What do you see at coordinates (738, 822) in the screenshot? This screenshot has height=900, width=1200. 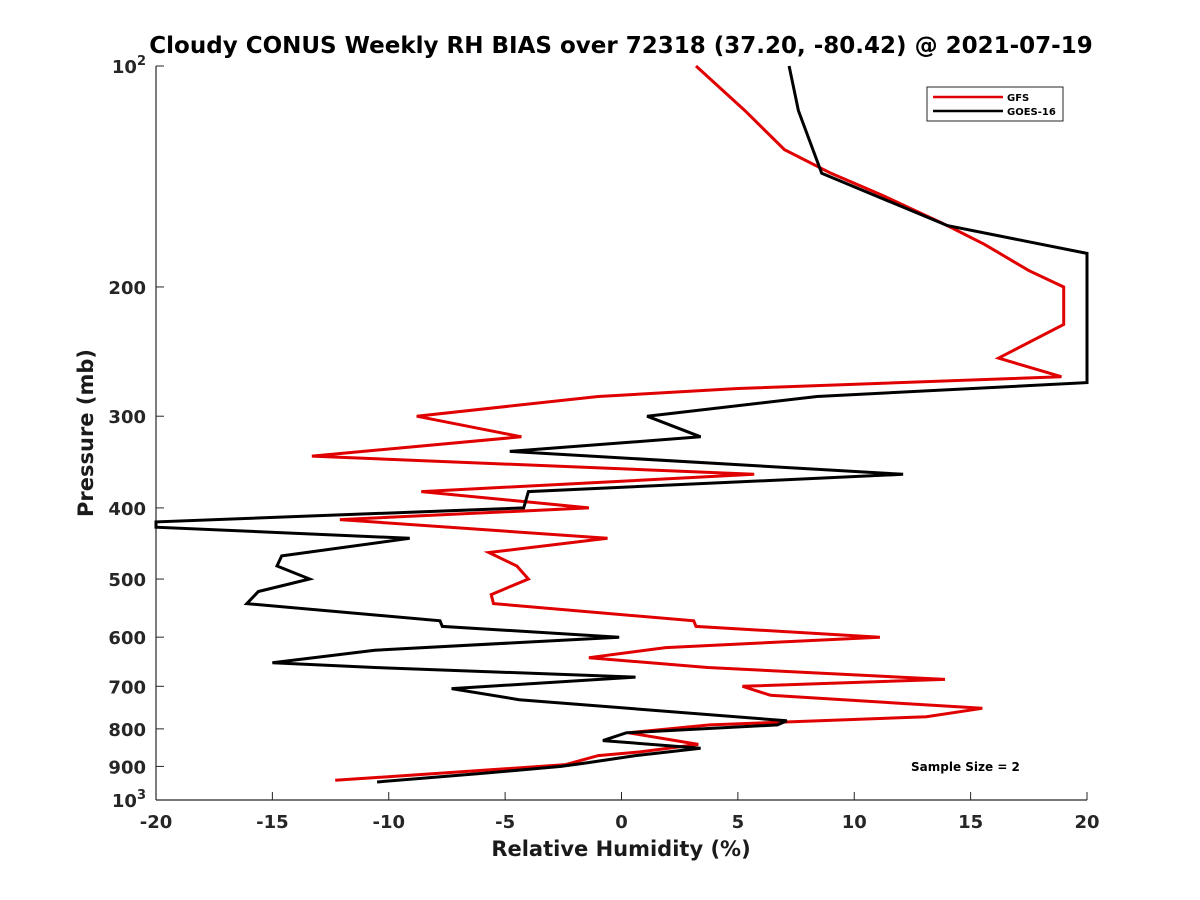 I see `x-tick-label: 5` at bounding box center [738, 822].